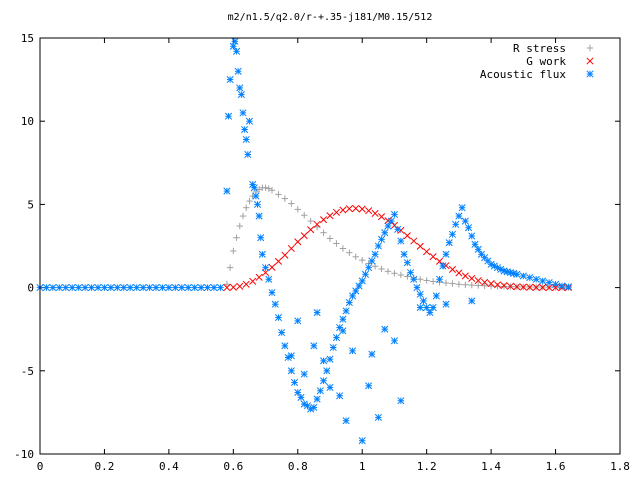  What do you see at coordinates (105, 466) in the screenshot?
I see `x-tick-label: 0.2` at bounding box center [105, 466].